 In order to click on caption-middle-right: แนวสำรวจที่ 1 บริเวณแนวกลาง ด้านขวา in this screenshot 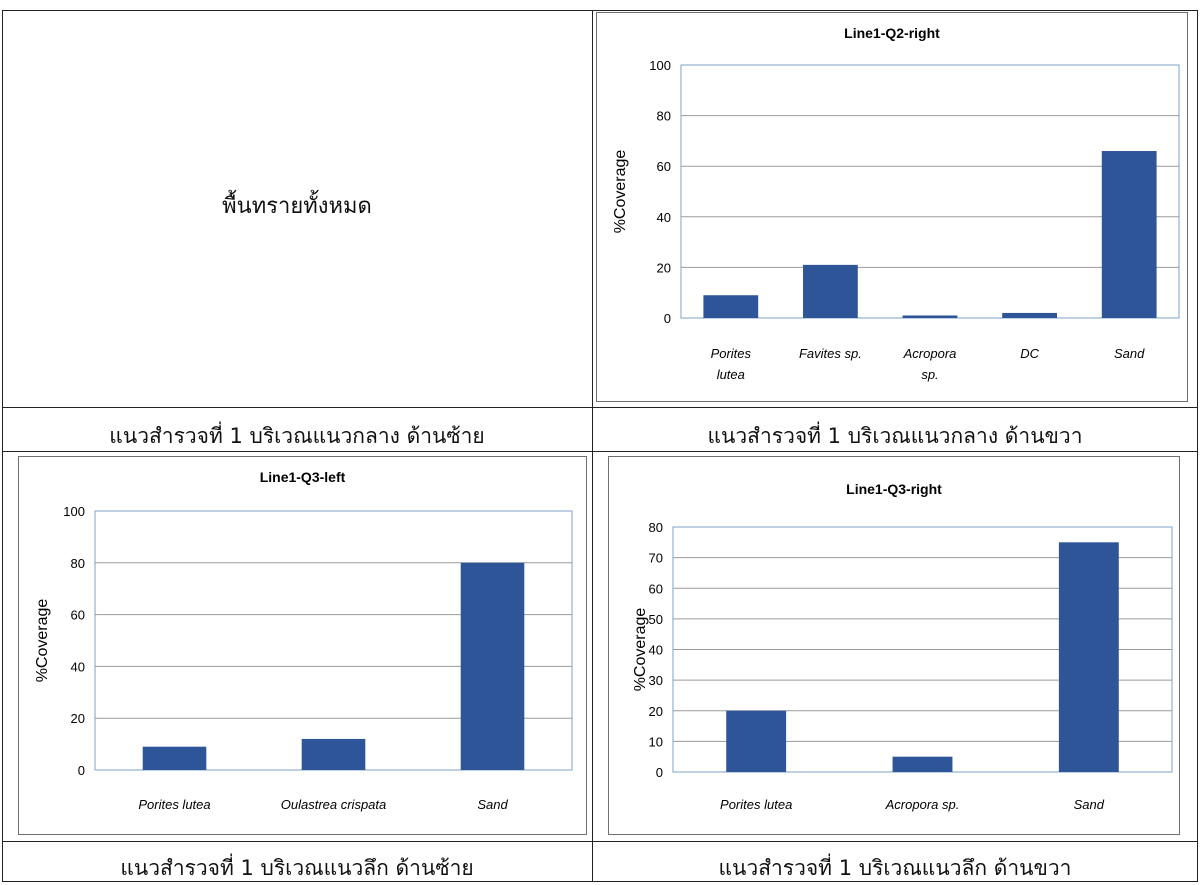, I will do `click(895, 436)`.